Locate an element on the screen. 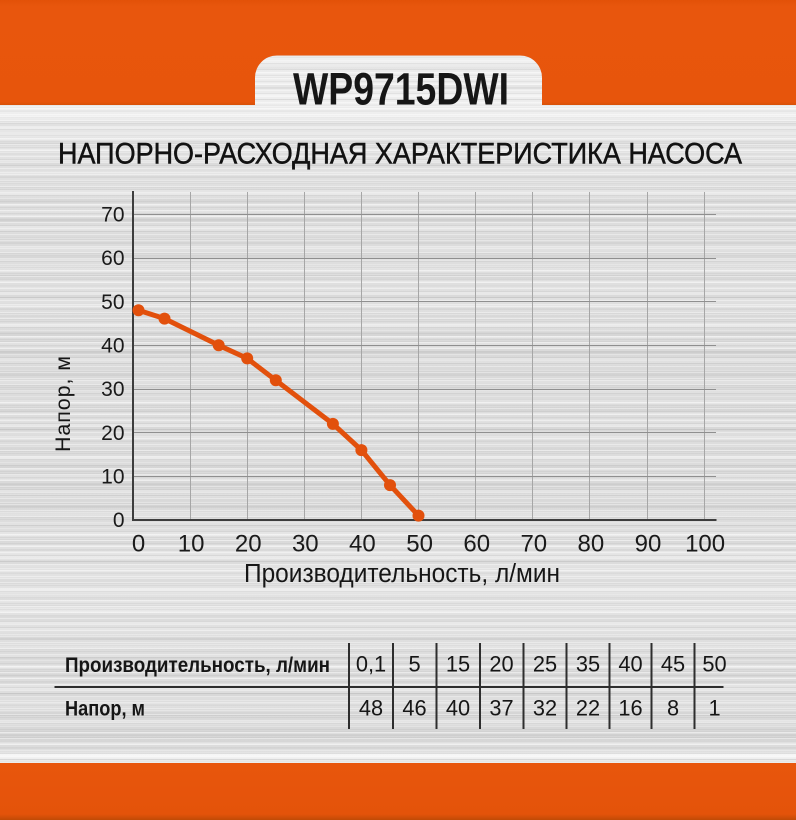 The height and width of the screenshot is (820, 796). svg-text: 22 is located at coordinates (588, 708).